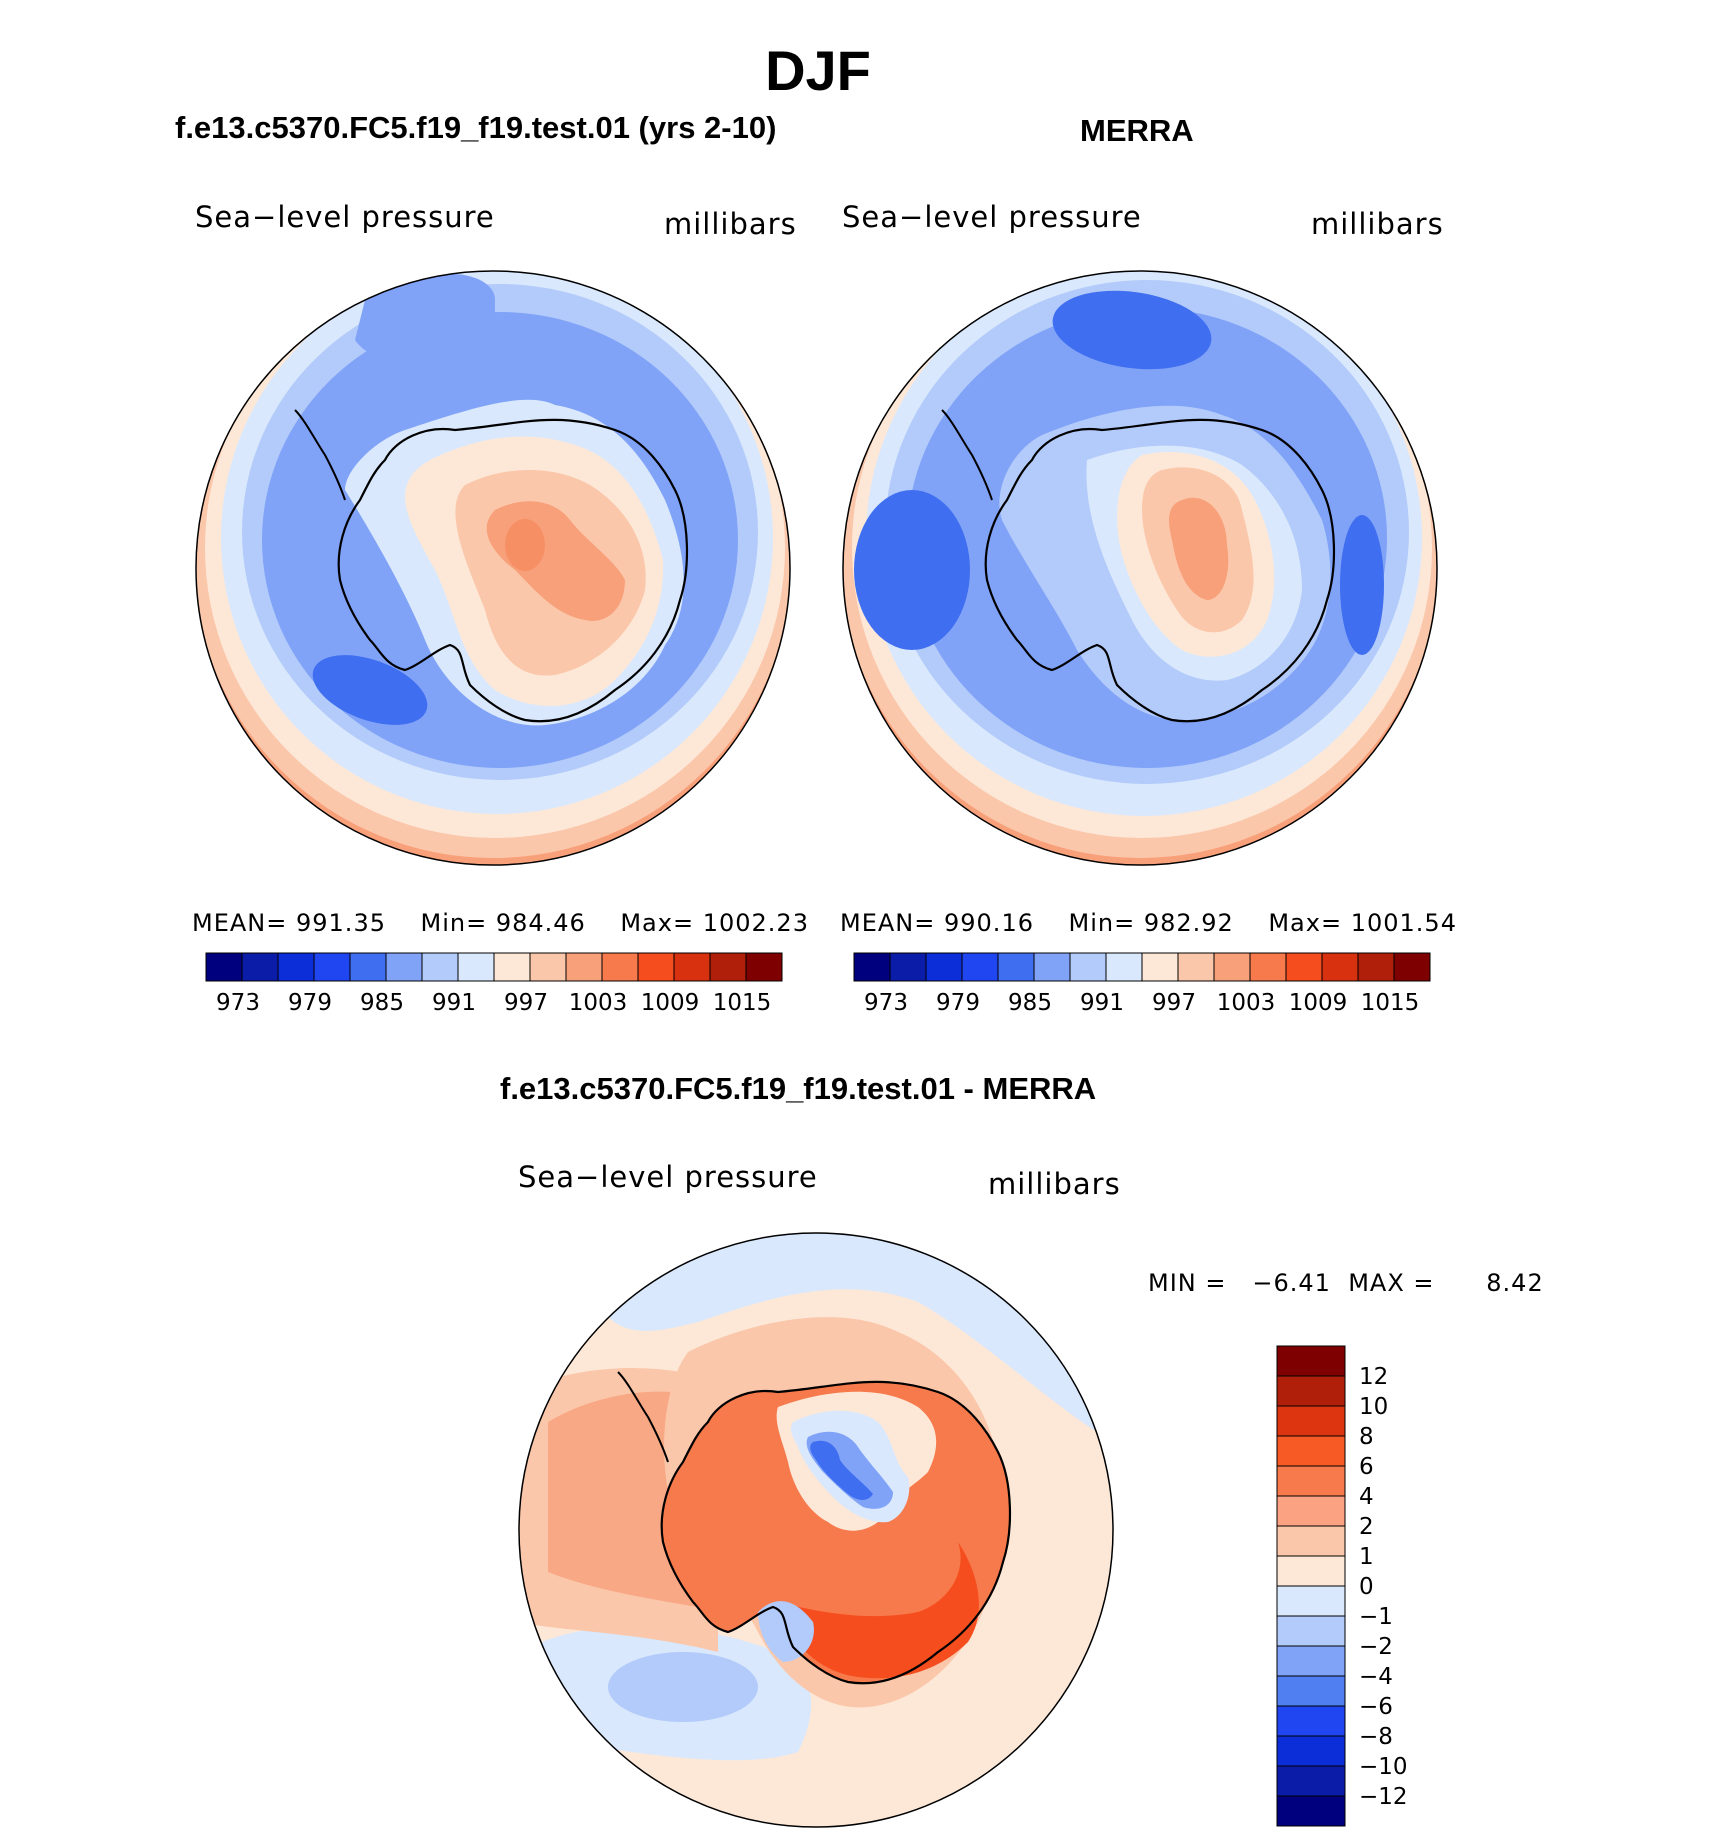 The height and width of the screenshot is (1839, 1710). I want to click on panel-3-min-label: MIN =, so click(1187, 1283).